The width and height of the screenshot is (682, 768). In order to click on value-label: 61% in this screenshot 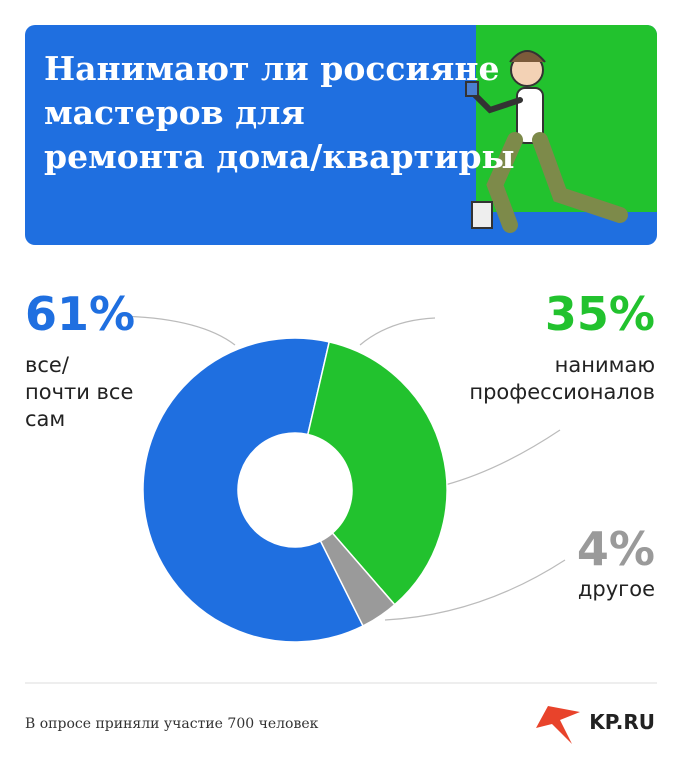, I will do `click(80, 314)`.